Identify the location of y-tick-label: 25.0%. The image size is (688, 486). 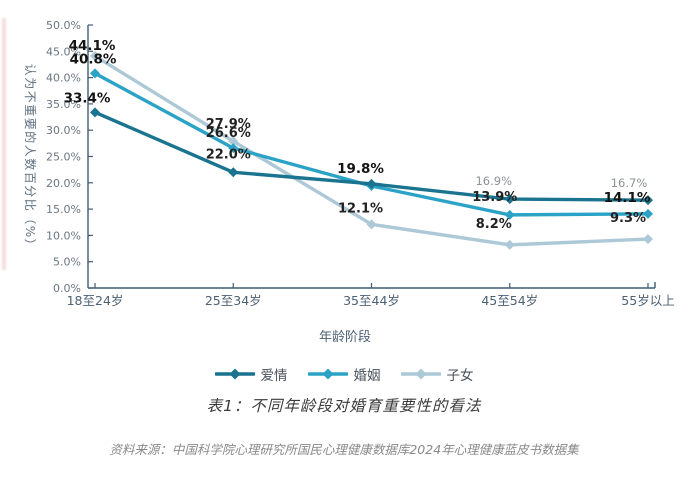
(63, 157).